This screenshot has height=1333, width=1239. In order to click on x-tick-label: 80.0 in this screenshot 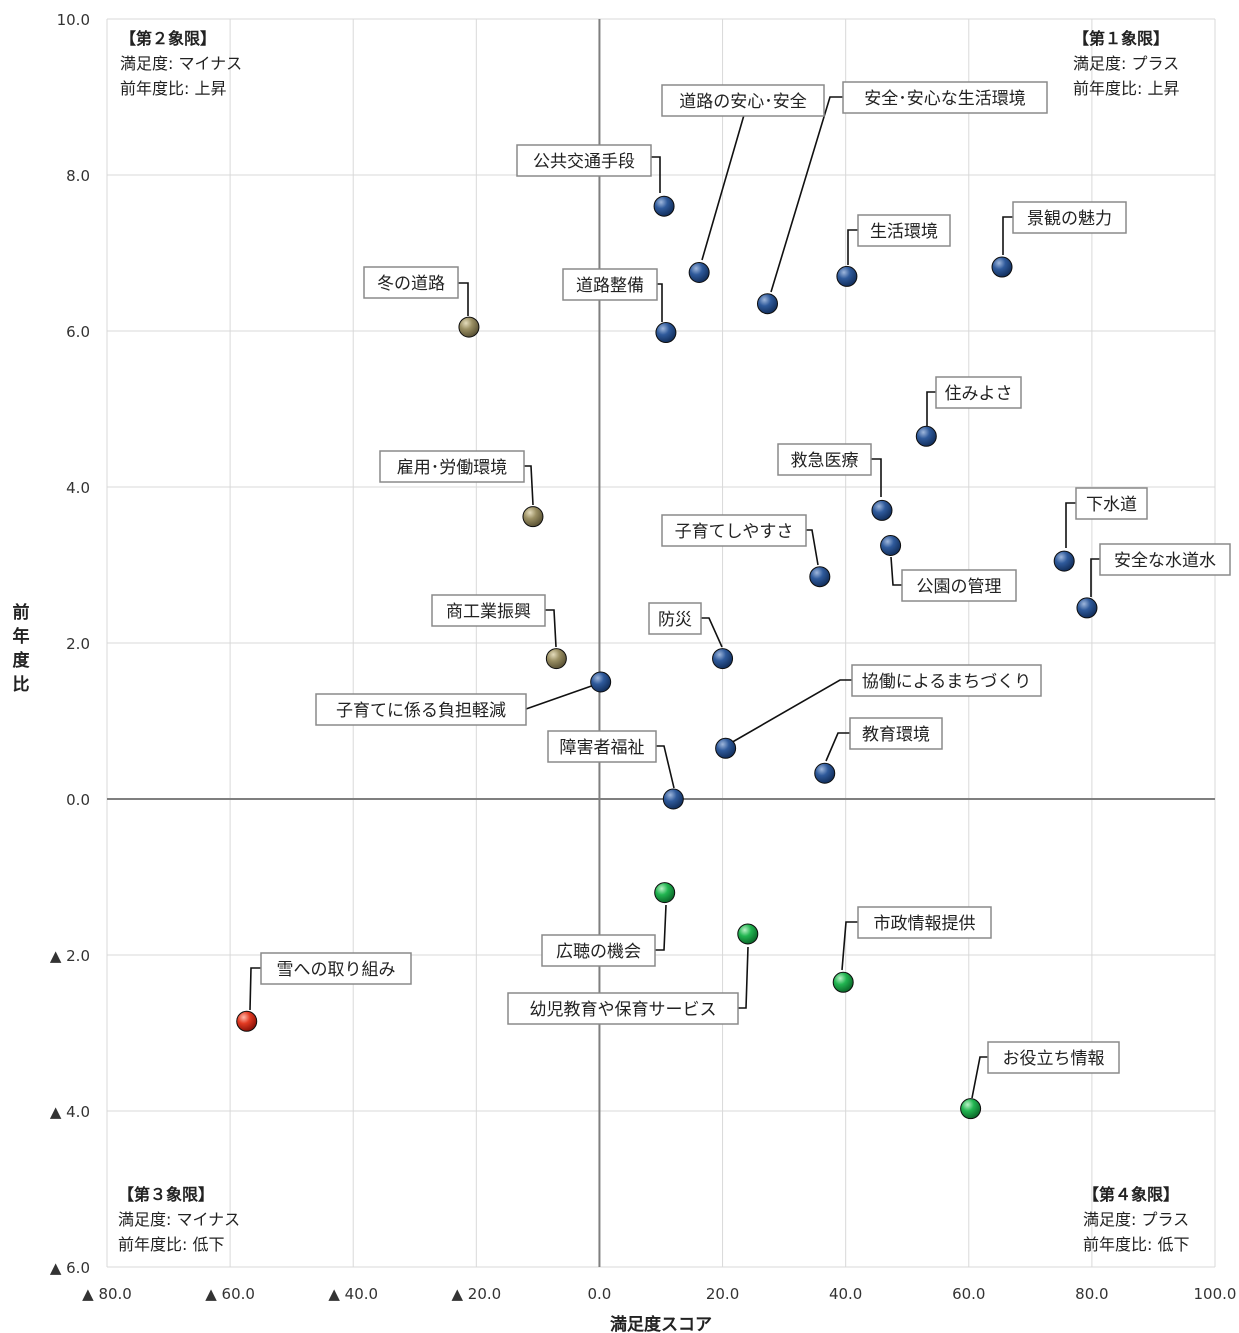, I will do `click(1091, 1294)`.